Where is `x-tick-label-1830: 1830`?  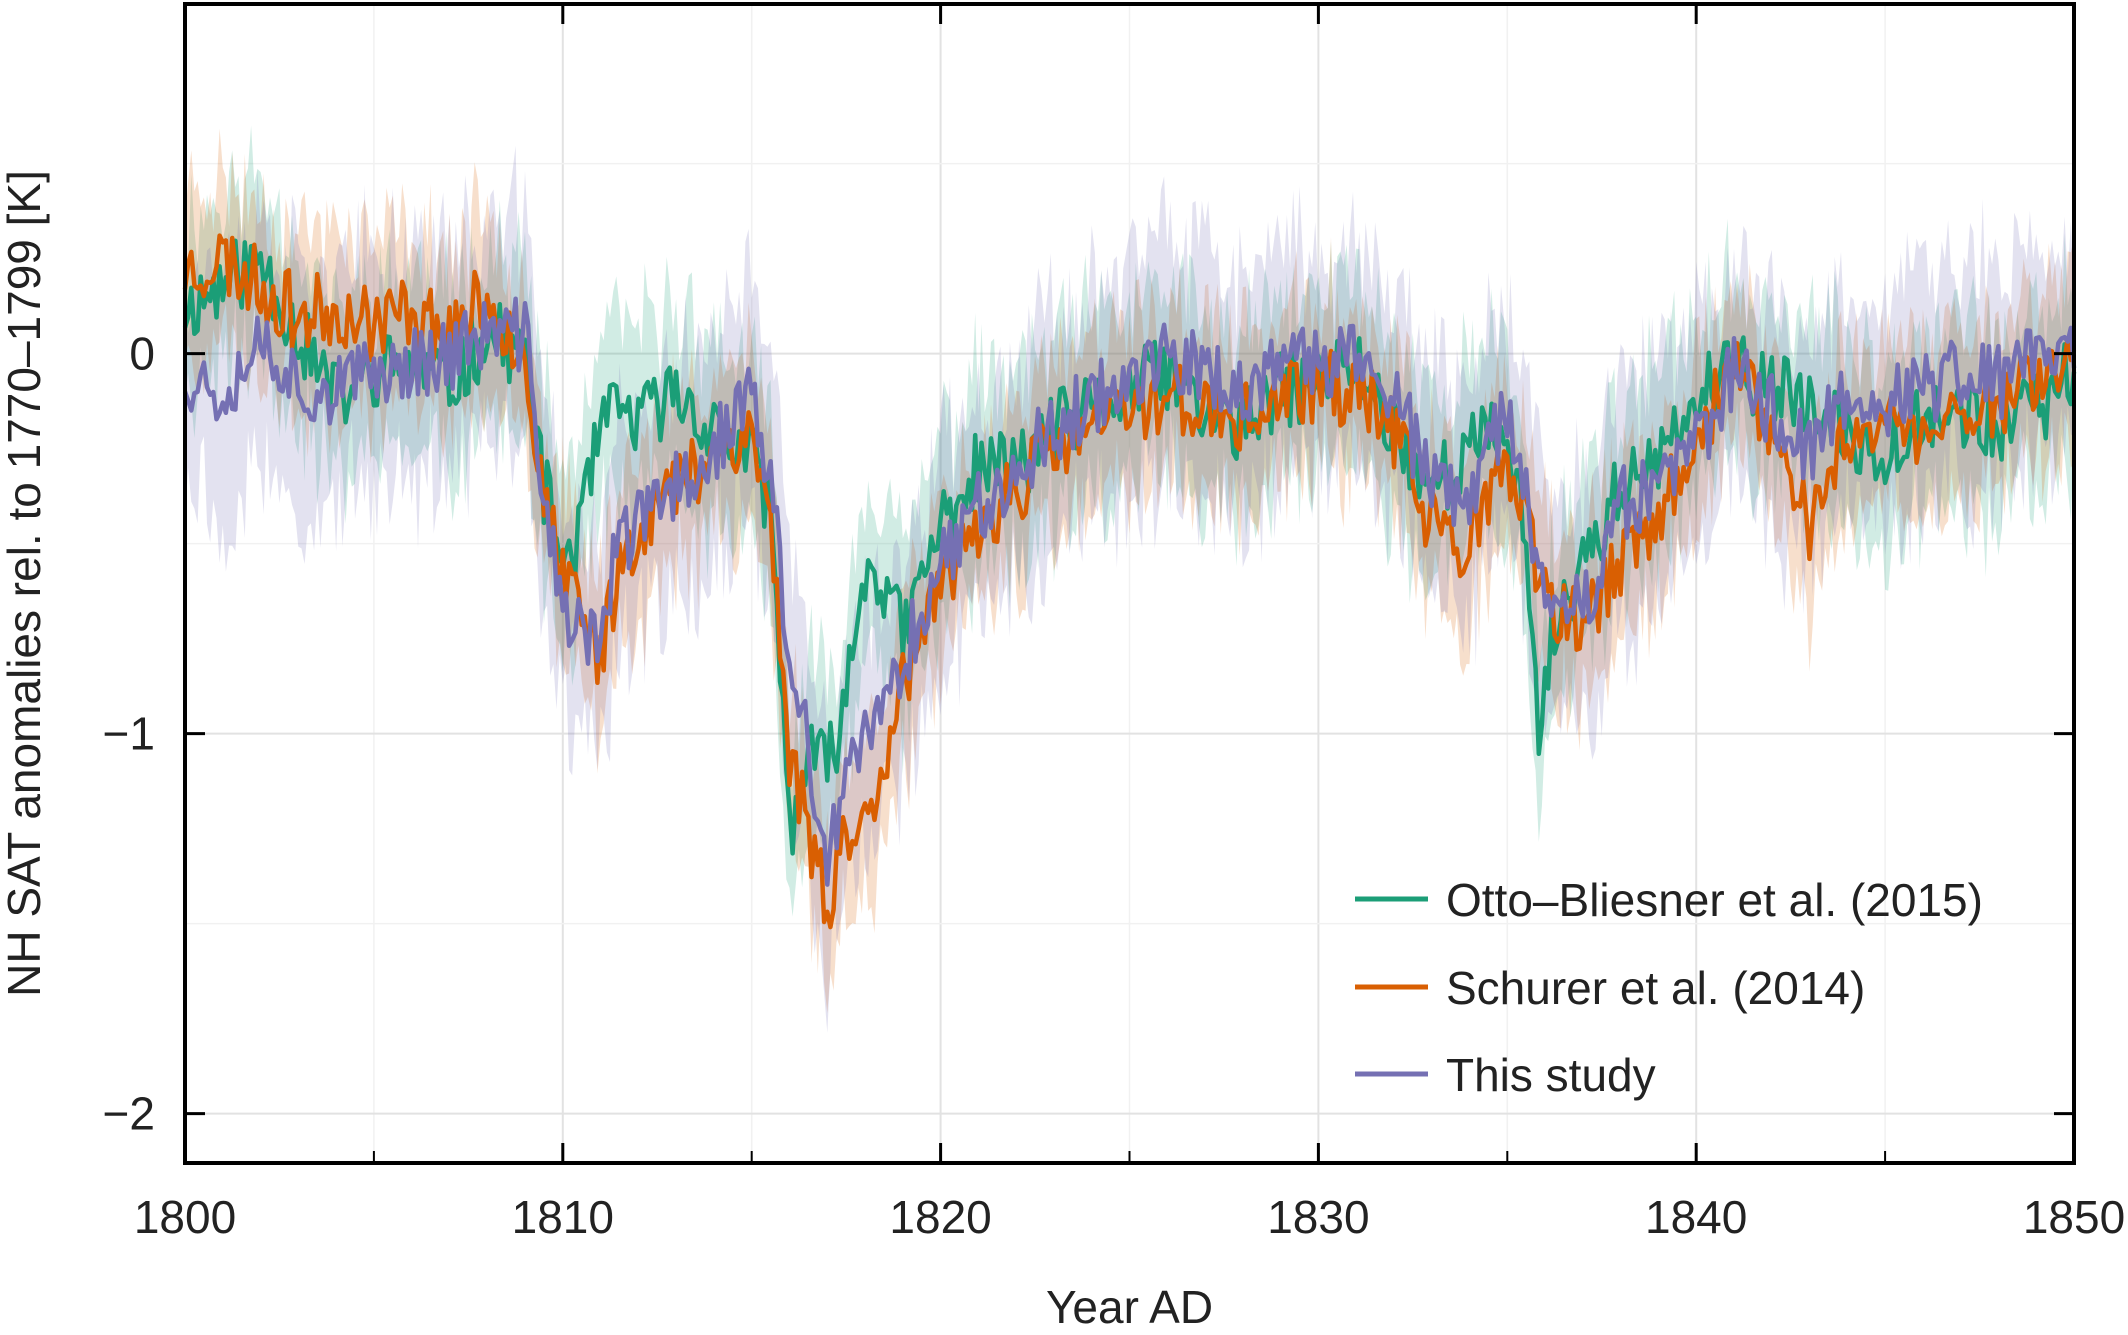 x-tick-label-1830: 1830 is located at coordinates (1318, 1217).